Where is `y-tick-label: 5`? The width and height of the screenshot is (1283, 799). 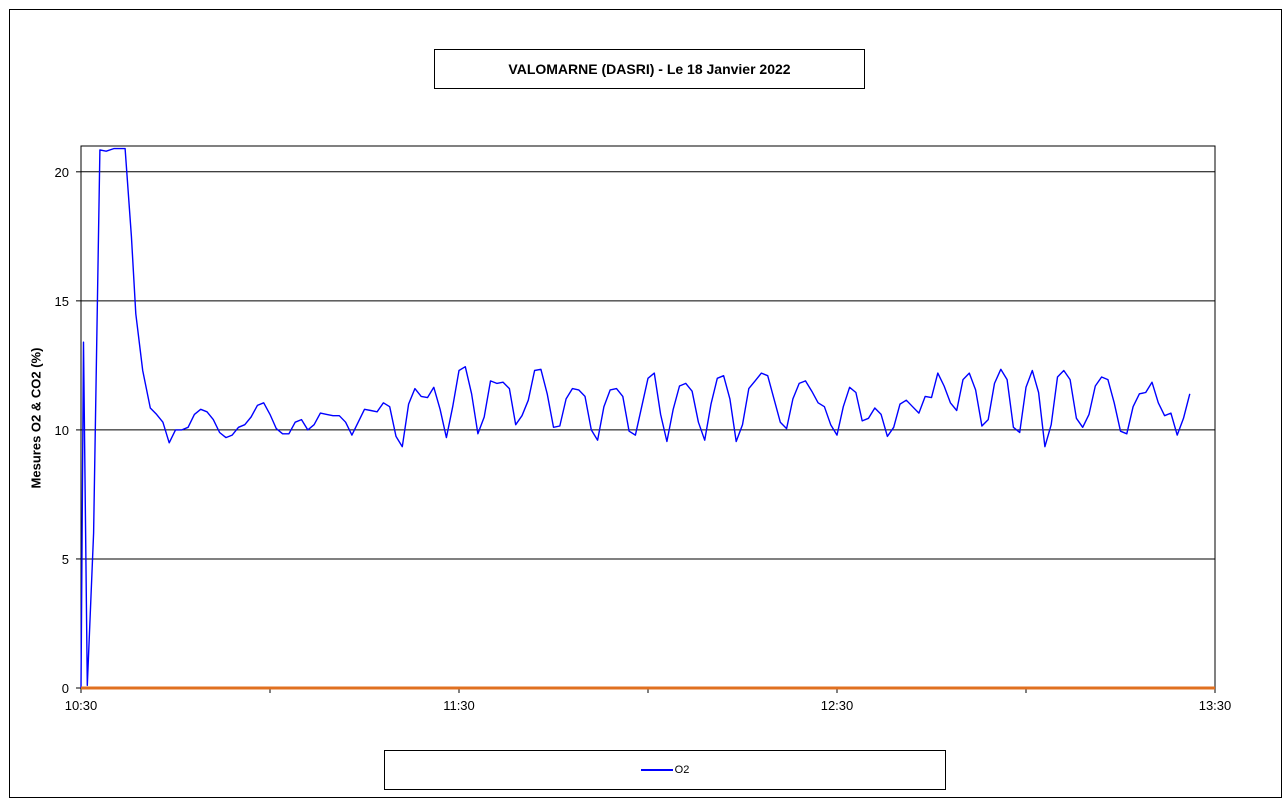 y-tick-label: 5 is located at coordinates (65, 559).